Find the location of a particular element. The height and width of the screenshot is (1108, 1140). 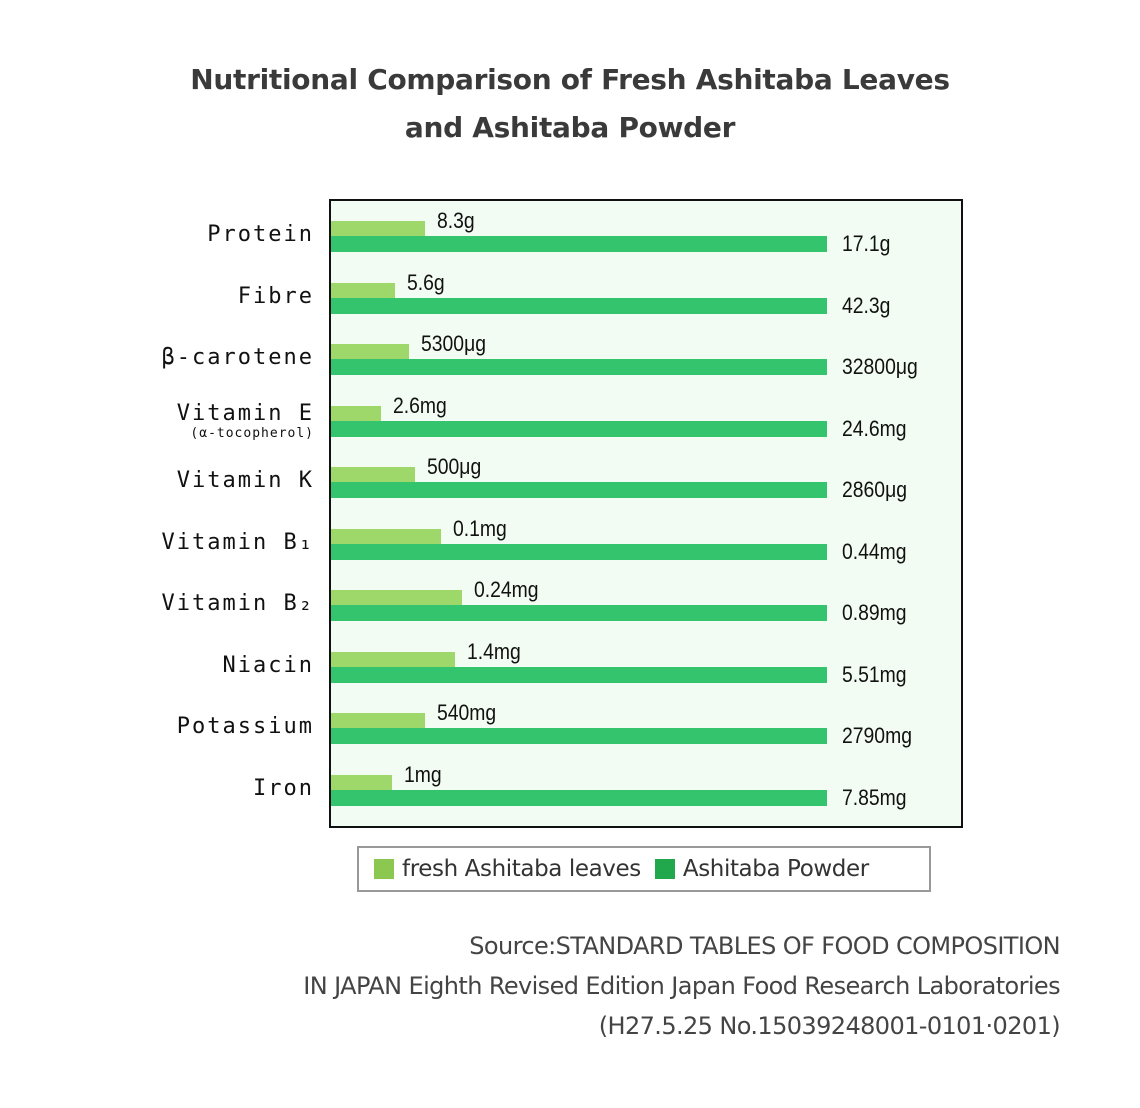

chart-title-line-2: and Ashitaba Powder is located at coordinates (570, 127).